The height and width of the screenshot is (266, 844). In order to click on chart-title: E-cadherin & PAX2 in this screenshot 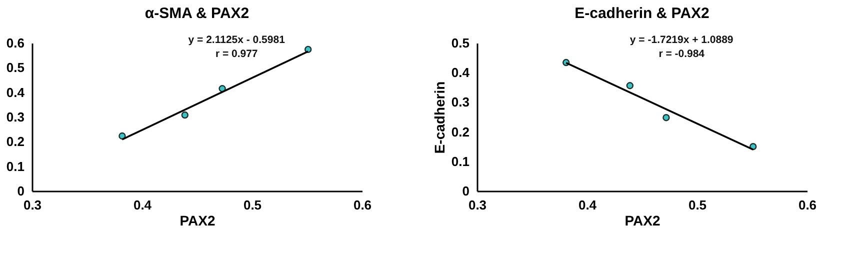, I will do `click(642, 13)`.